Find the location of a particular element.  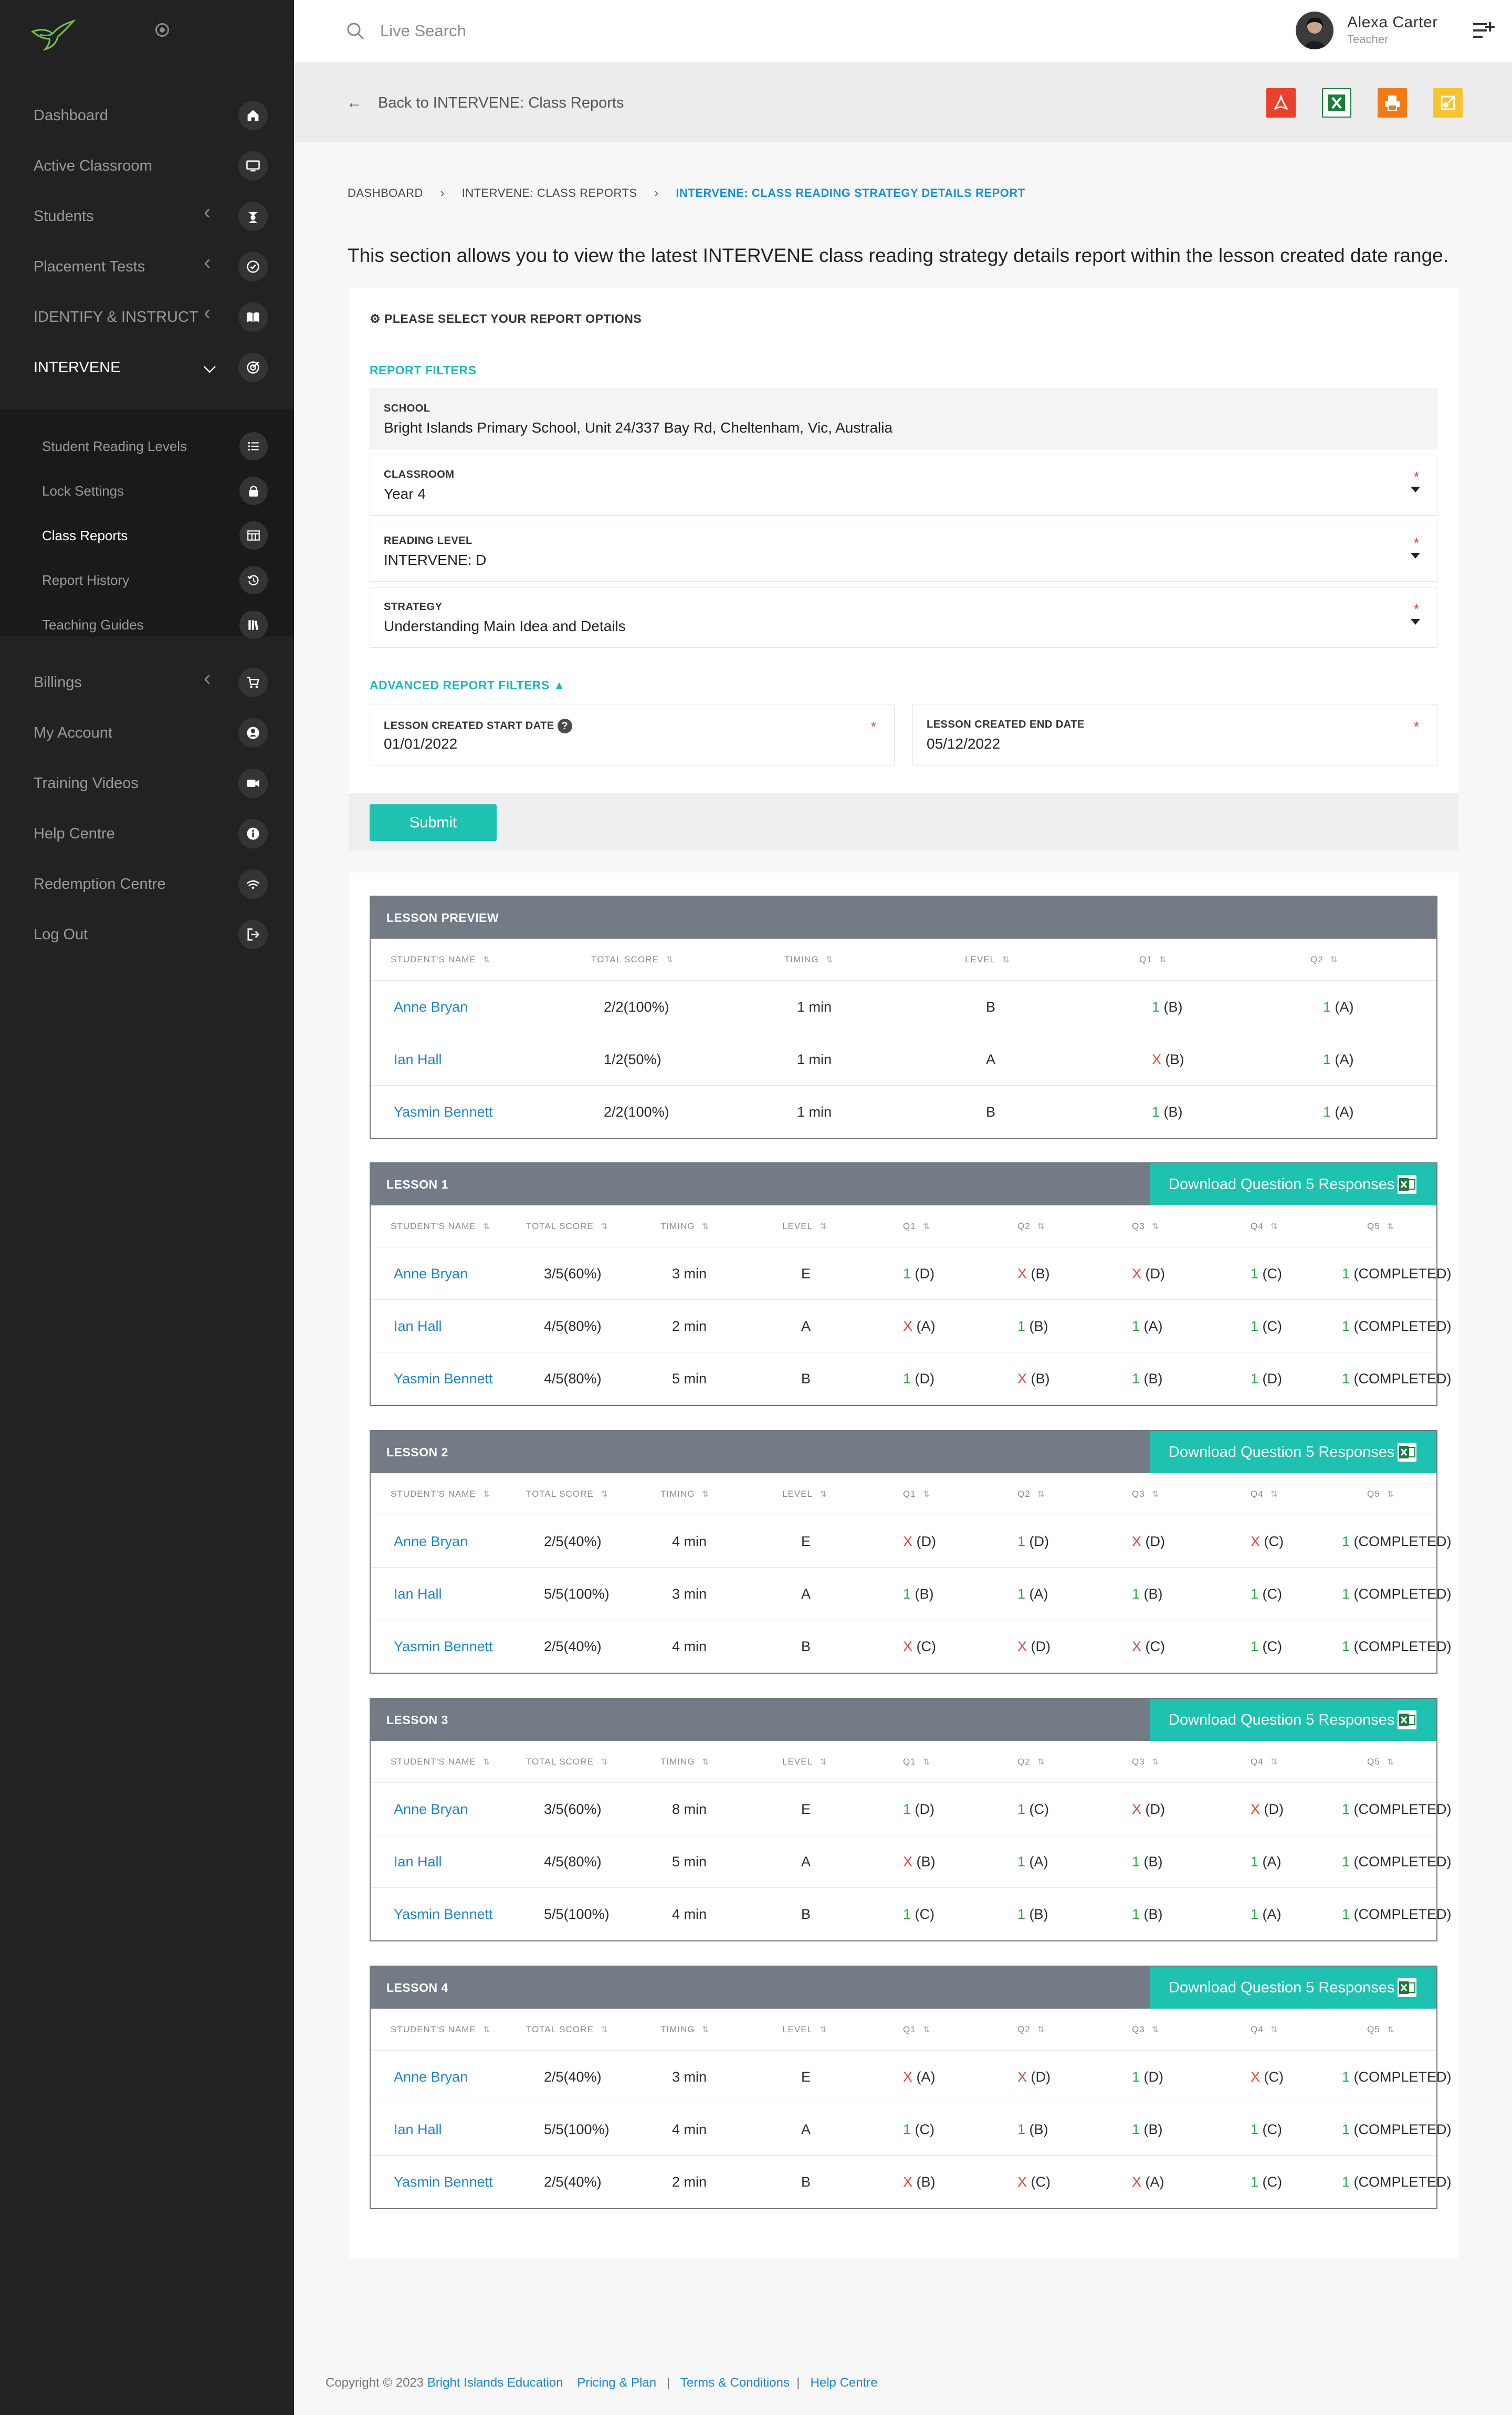

classroom-select: CLASSROOM Year 4 * is located at coordinates (903, 485).